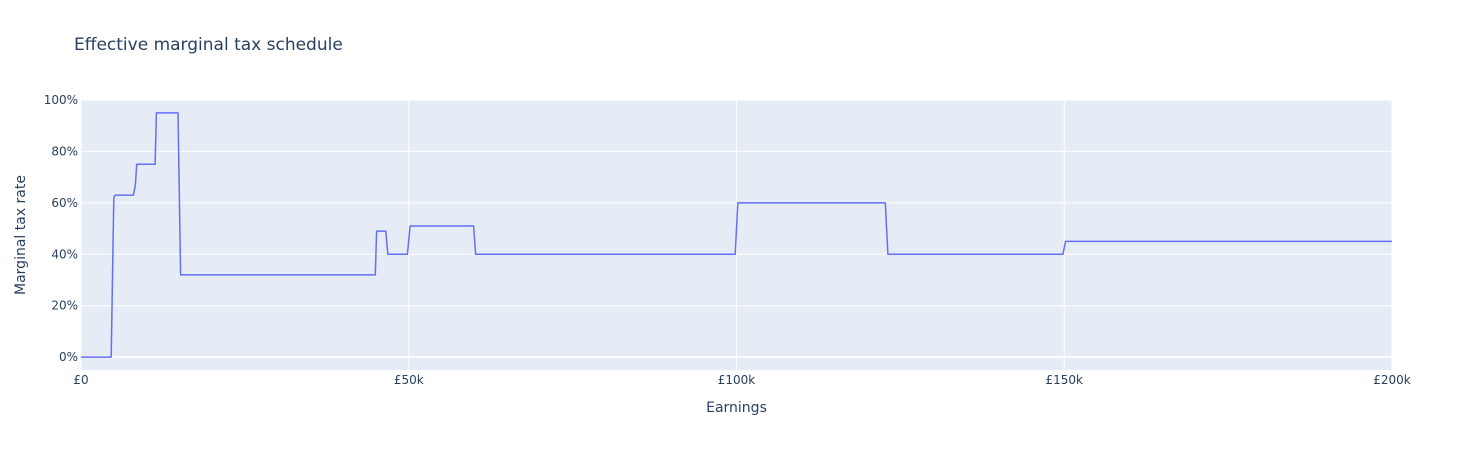 The height and width of the screenshot is (450, 1473). I want to click on chart-title: Effective marginal tax schedule, so click(208, 45).